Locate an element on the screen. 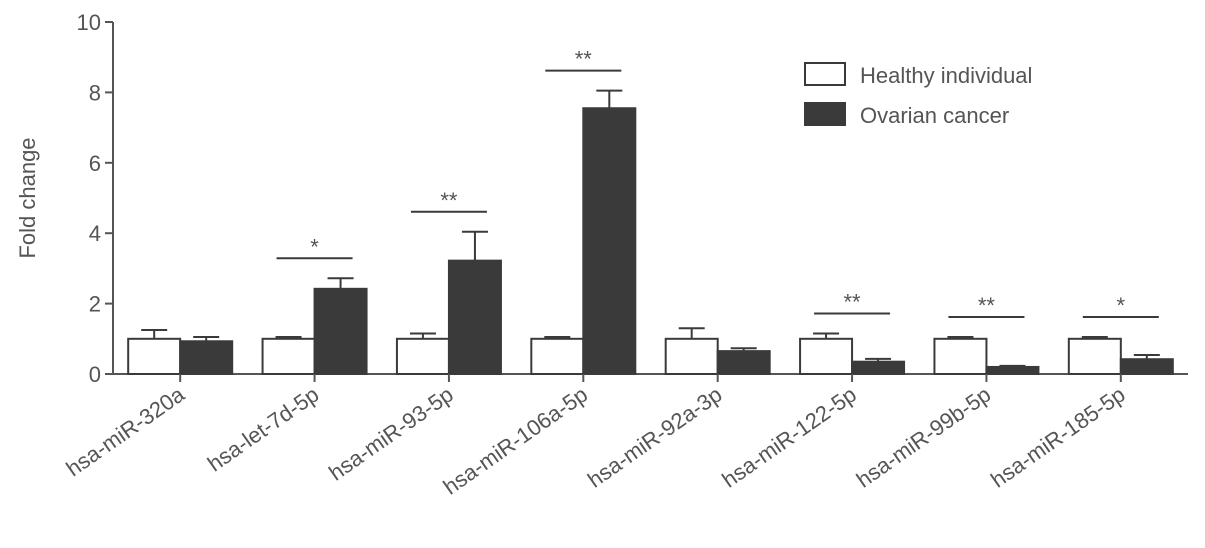  x-tick-label: hsa-miR-93-5p is located at coordinates (391, 434).